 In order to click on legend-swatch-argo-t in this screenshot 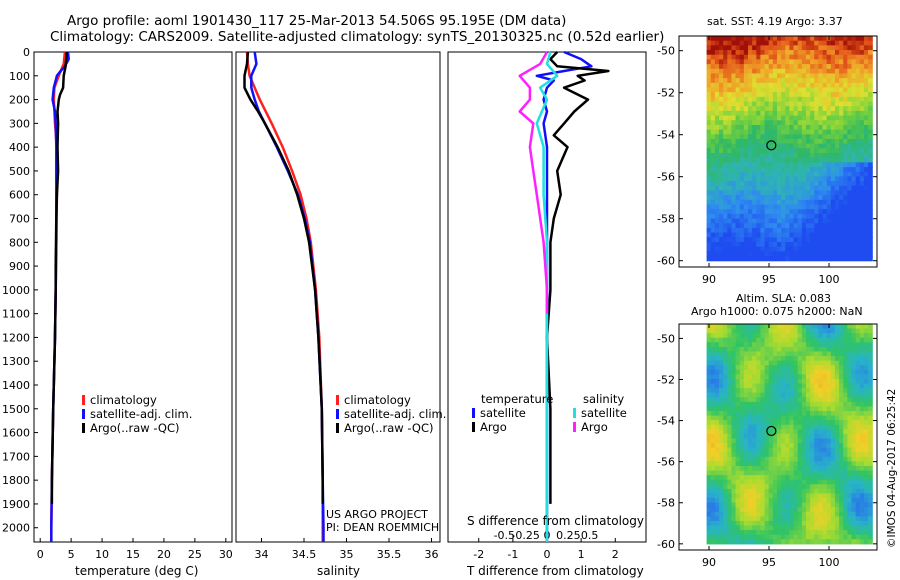, I will do `click(473, 427)`.